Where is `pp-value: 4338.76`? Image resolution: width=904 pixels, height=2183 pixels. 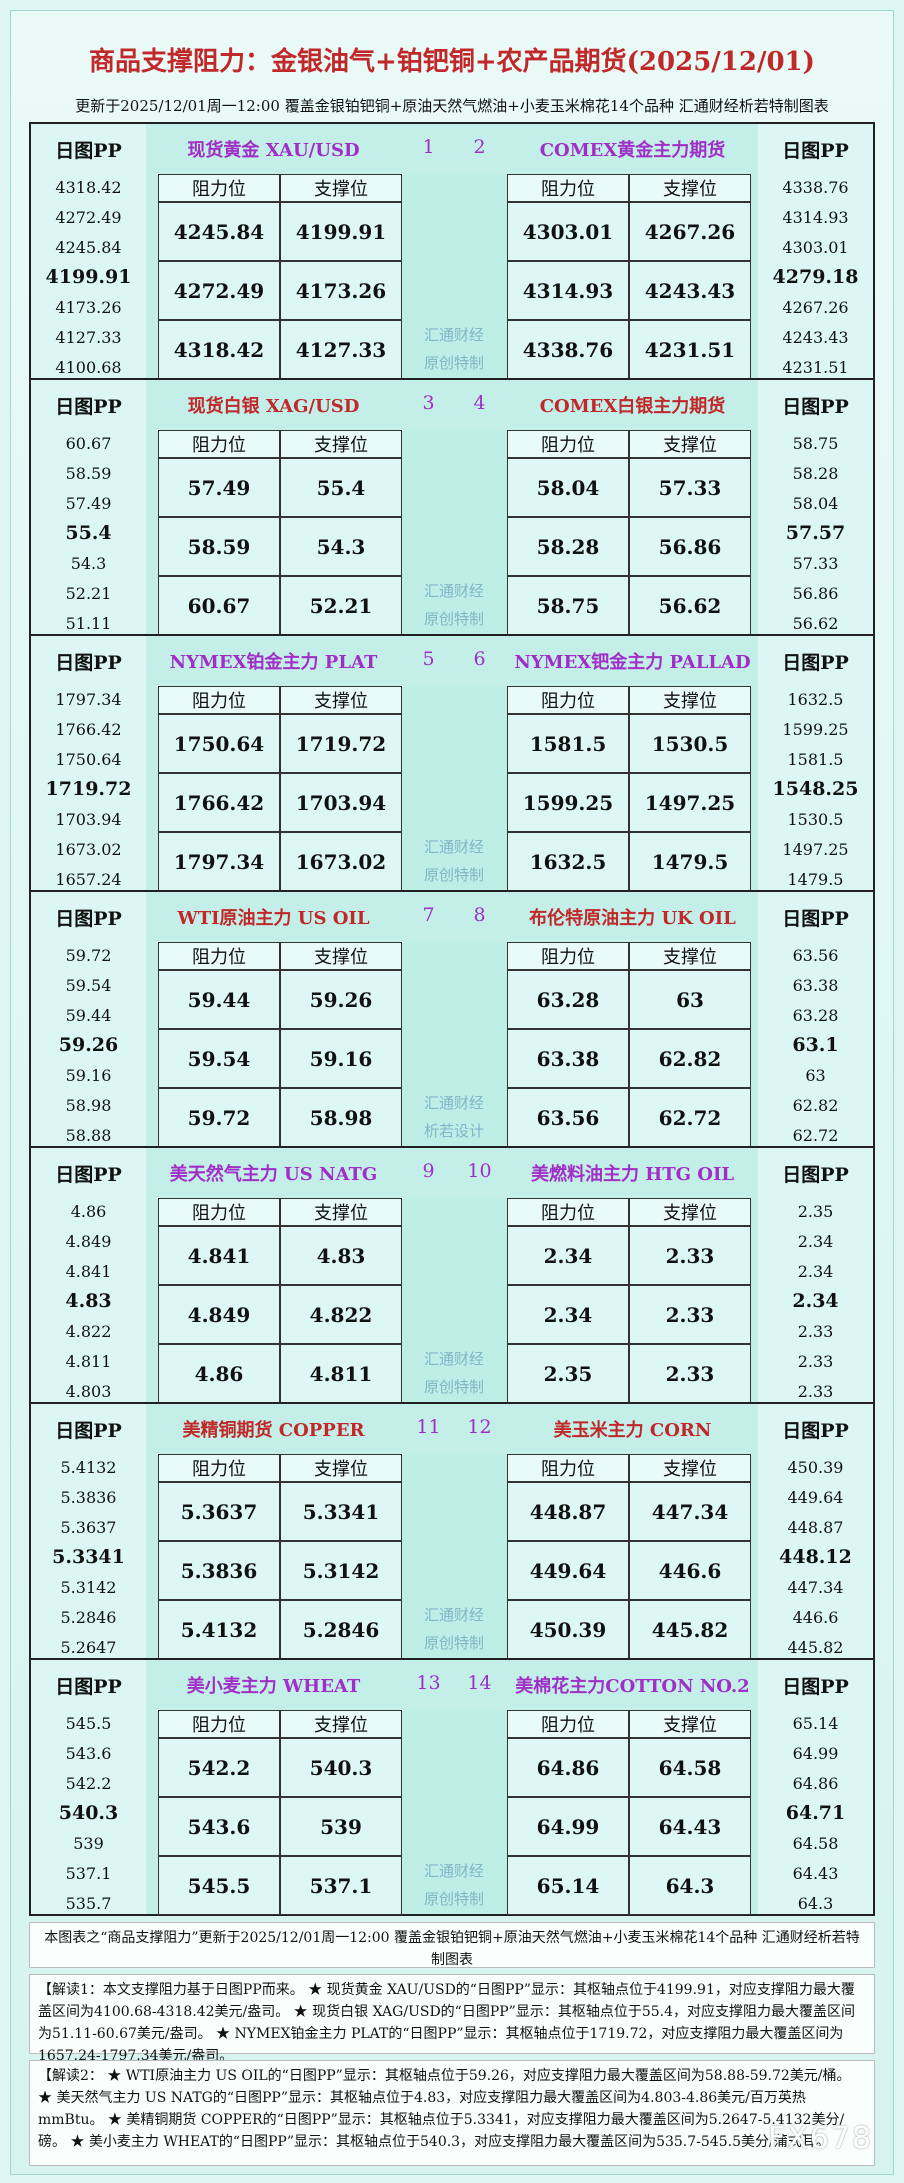
pp-value: 4338.76 is located at coordinates (815, 187).